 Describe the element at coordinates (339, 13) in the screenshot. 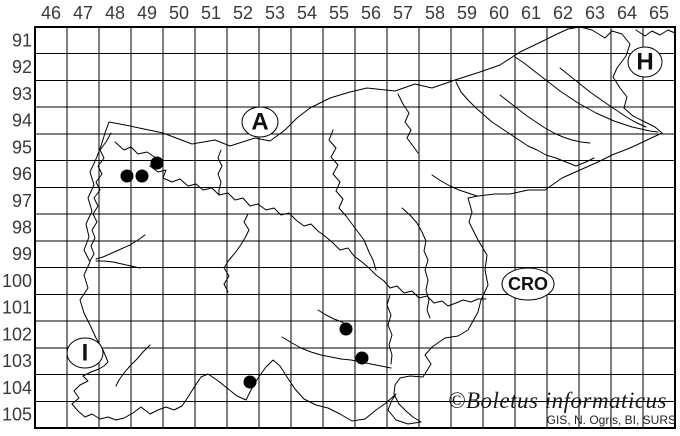

I see `x-axis-tick-label: 55` at that location.